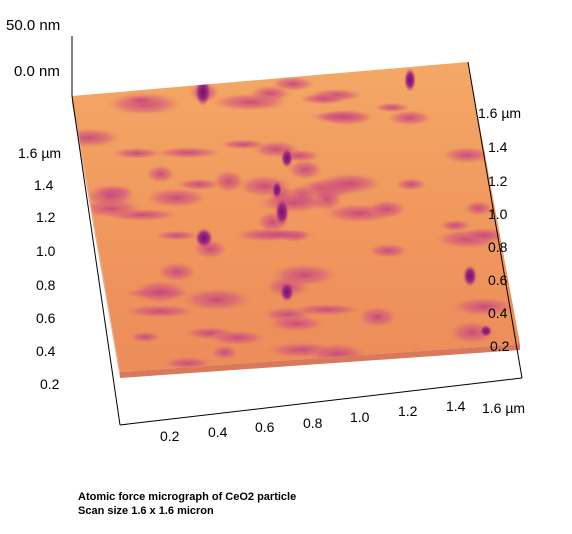  I want to click on left-axis-tick-label: 0.8, so click(46, 285).